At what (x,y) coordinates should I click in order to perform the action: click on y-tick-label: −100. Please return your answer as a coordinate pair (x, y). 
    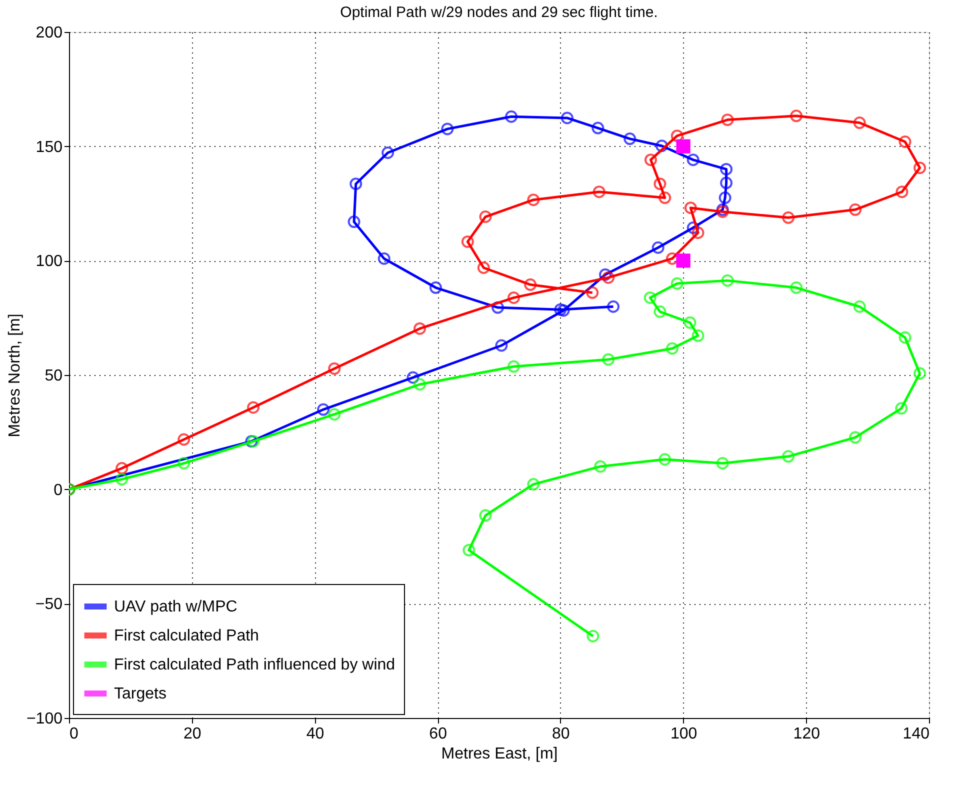
    Looking at the image, I should click on (44, 719).